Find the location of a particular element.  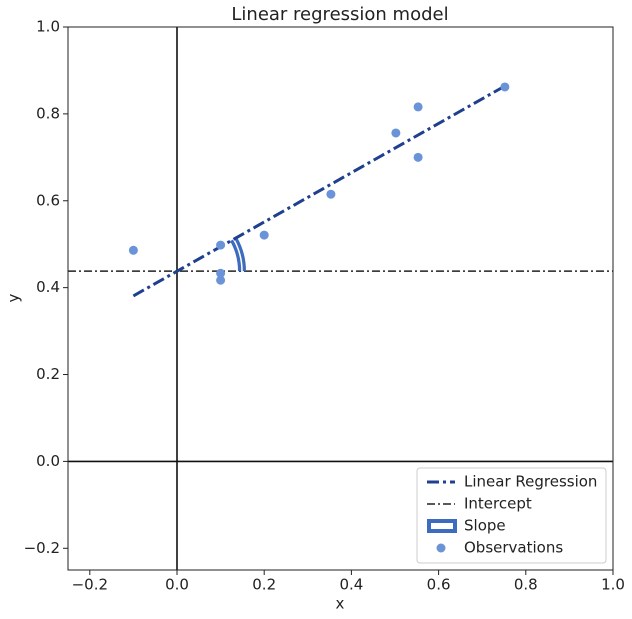

legend-label: Intercept is located at coordinates (498, 504).